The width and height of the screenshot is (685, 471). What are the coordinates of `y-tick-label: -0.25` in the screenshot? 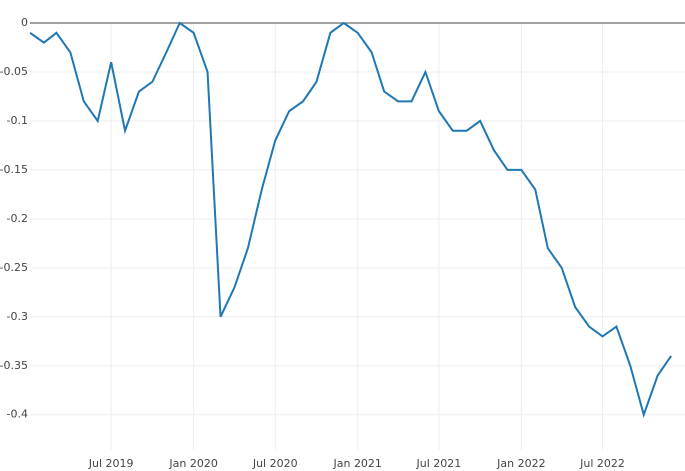 It's located at (14, 267).